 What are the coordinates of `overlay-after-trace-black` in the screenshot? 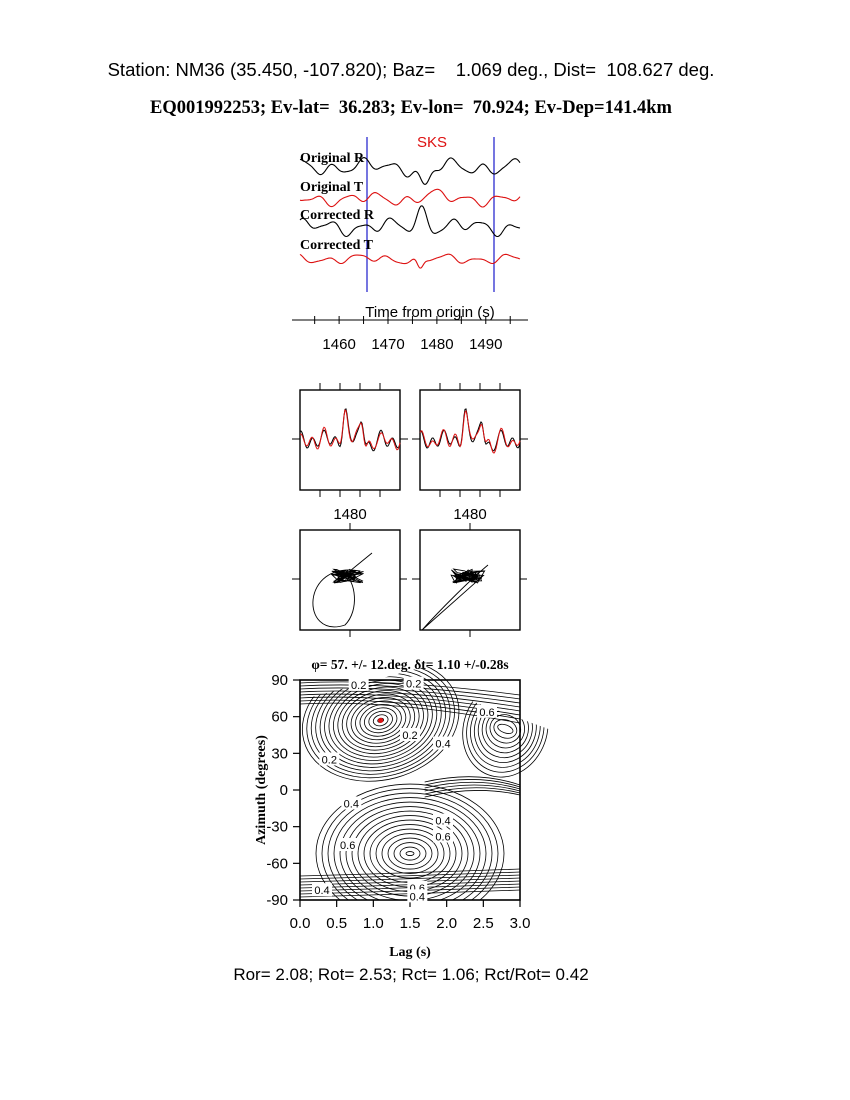 It's located at (470, 430).